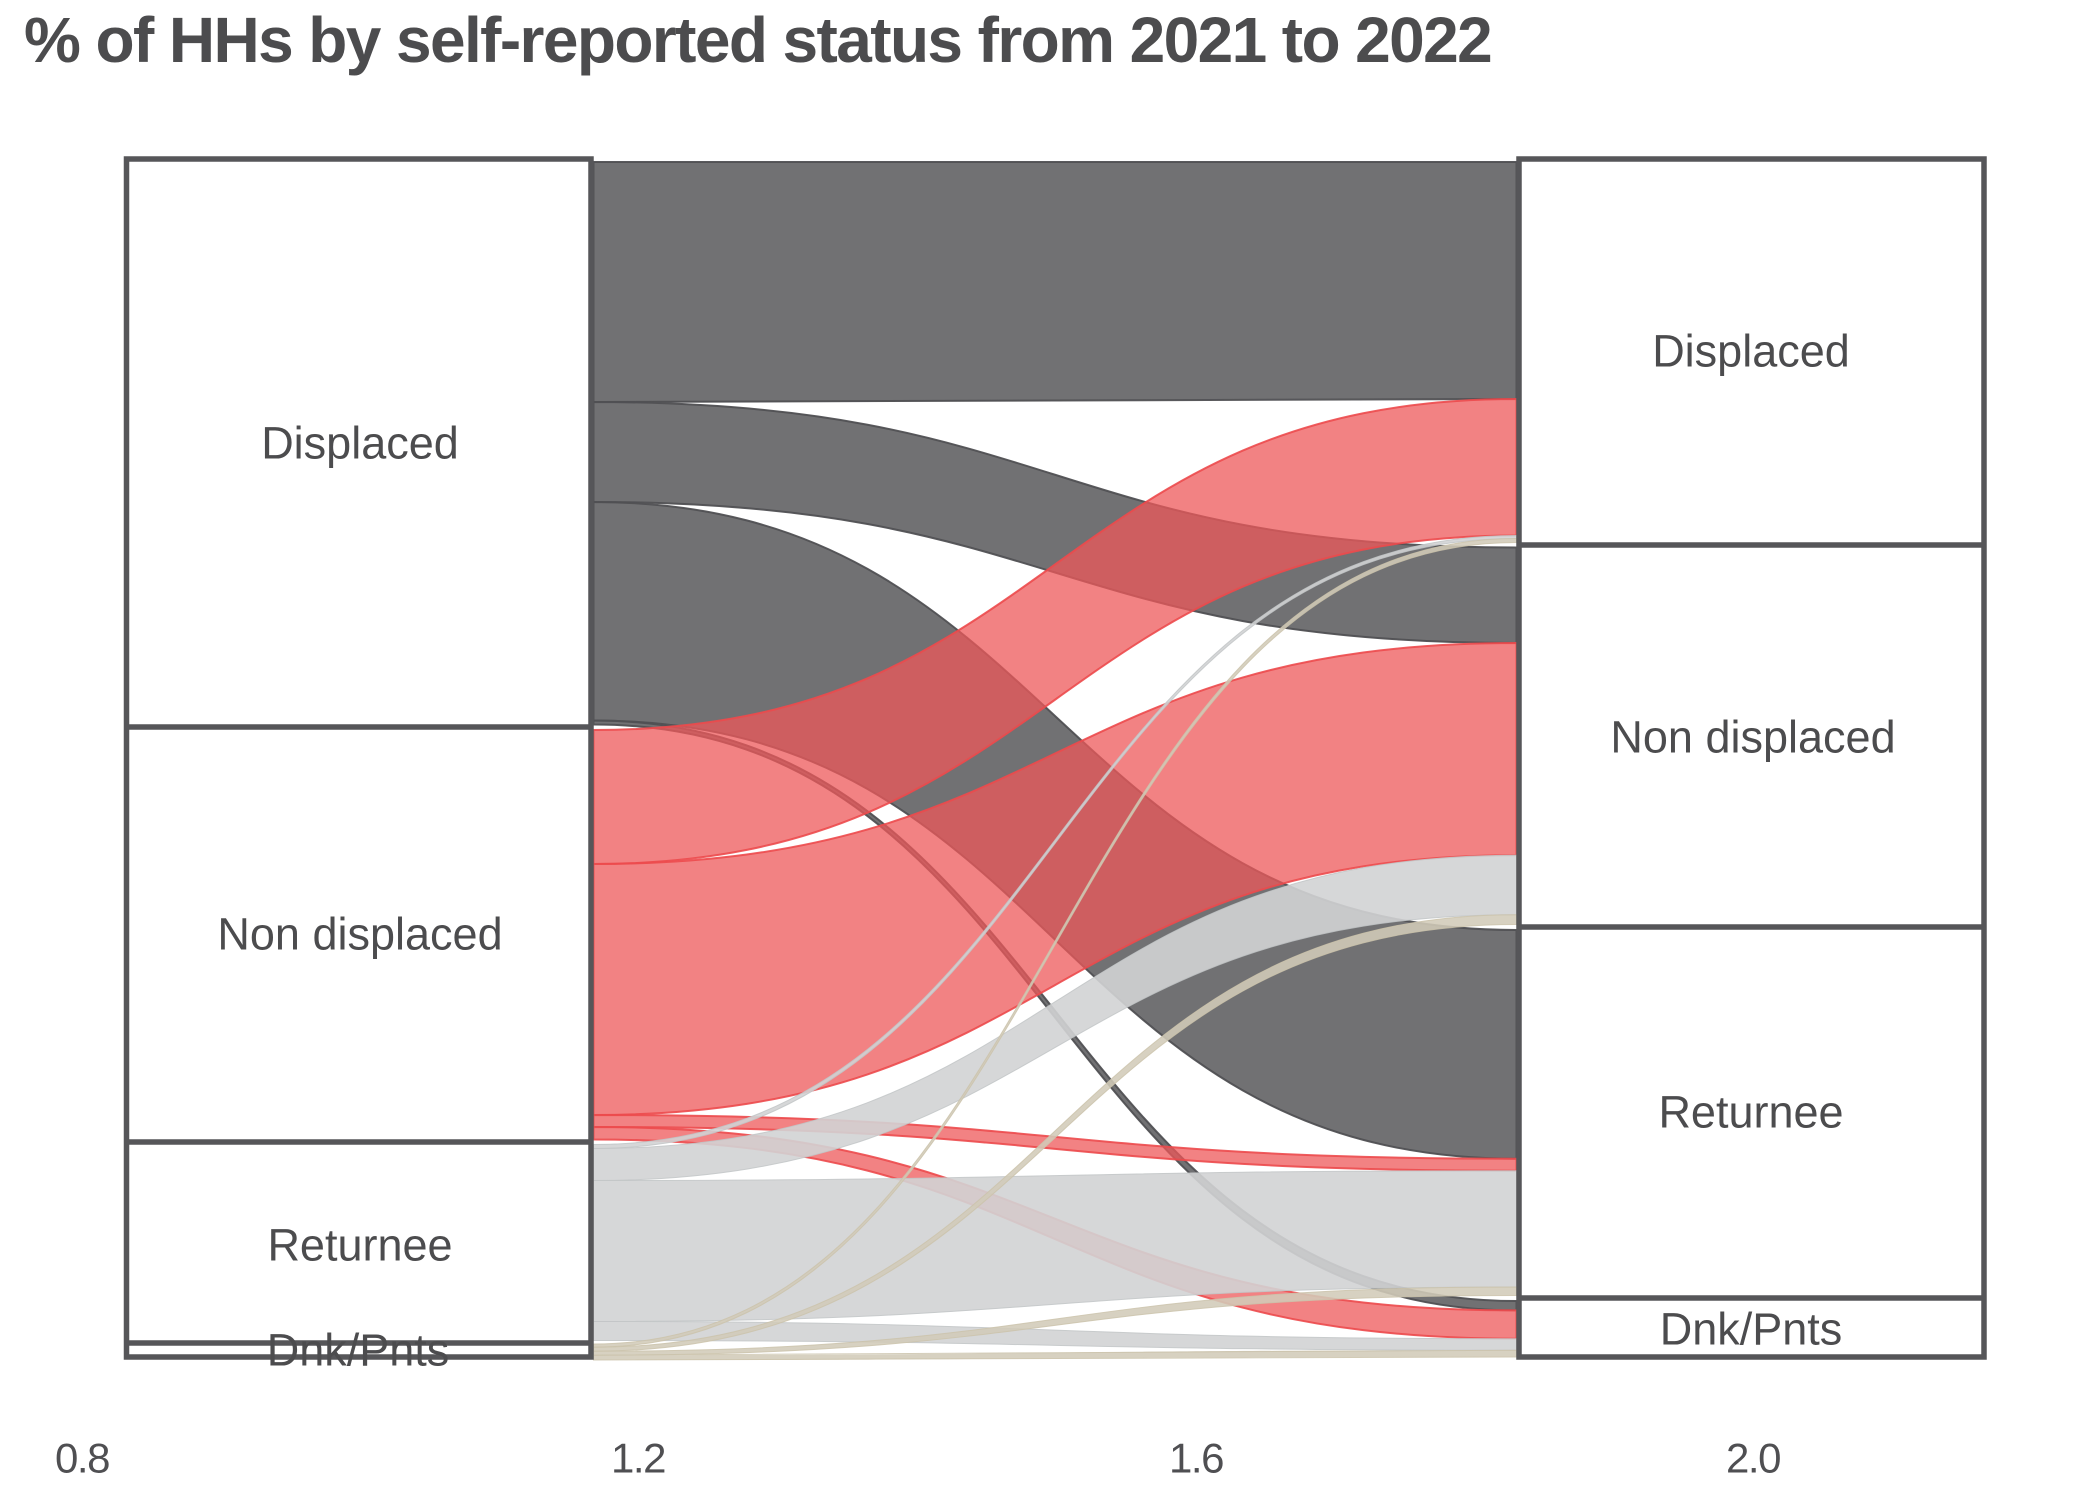  Describe the element at coordinates (1196, 1458) in the screenshot. I see `svg-text: 1.6` at that location.